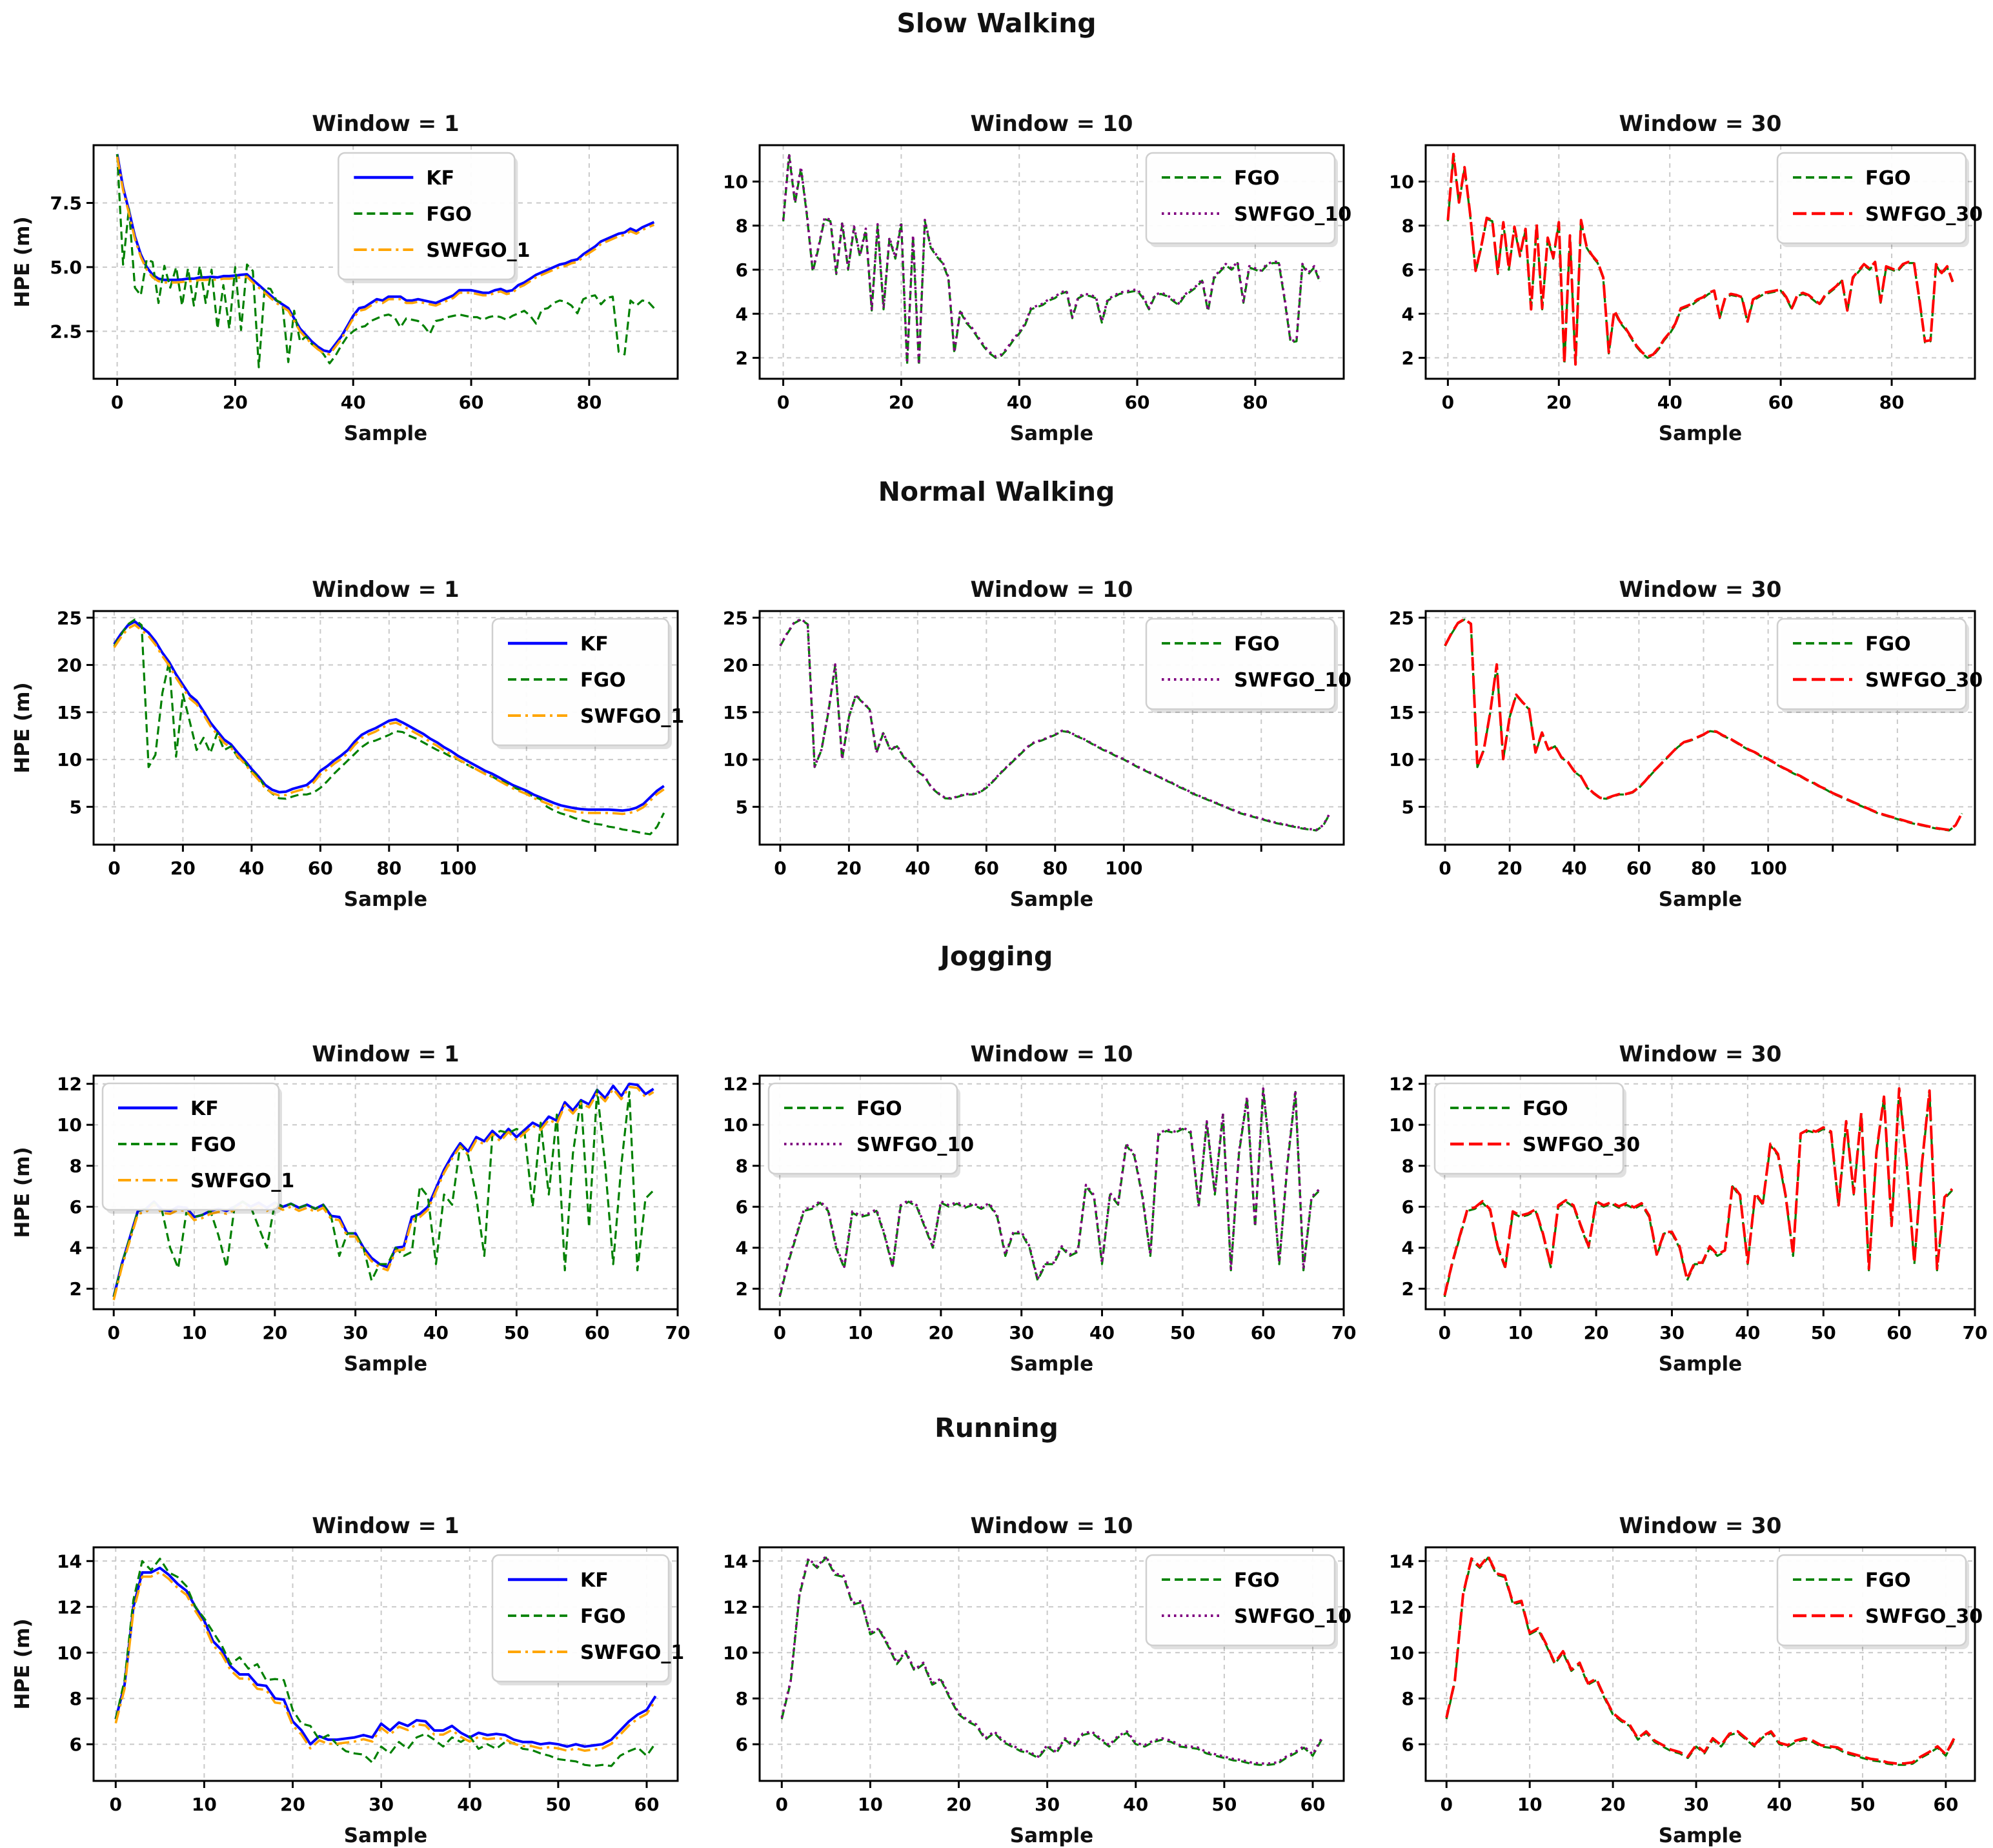  I want to click on series-SWFGO_30-line, so click(1700, 259).